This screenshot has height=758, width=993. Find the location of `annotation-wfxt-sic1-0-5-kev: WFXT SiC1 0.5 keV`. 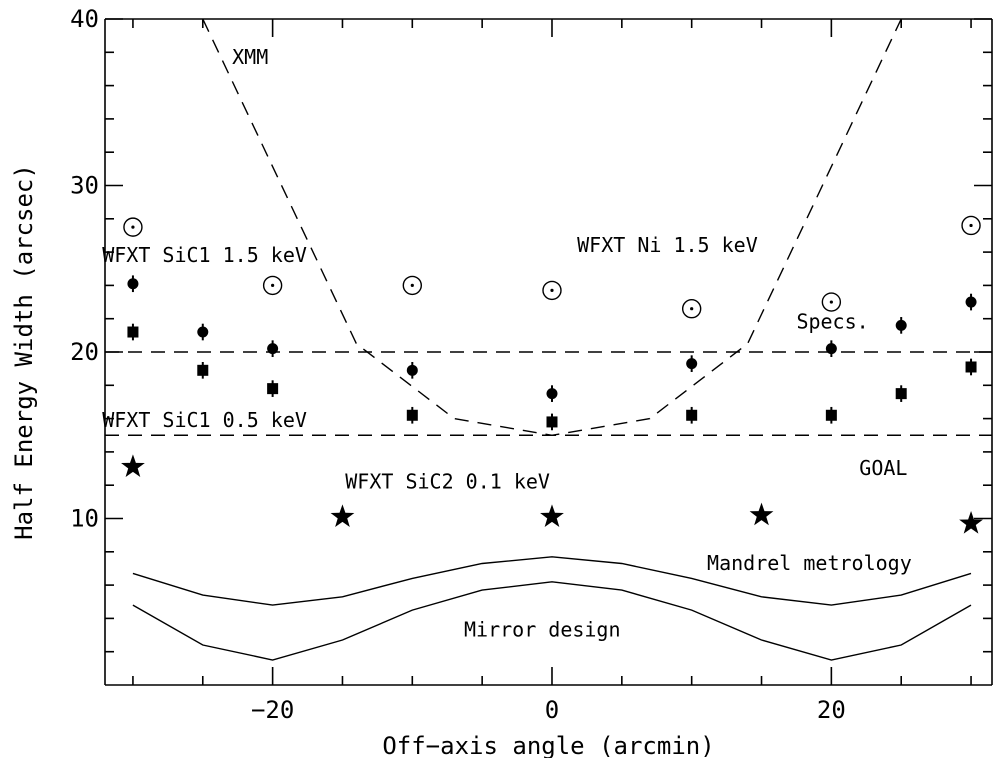

annotation-wfxt-sic1-0-5-kev: WFXT SiC1 0.5 keV is located at coordinates (204, 420).